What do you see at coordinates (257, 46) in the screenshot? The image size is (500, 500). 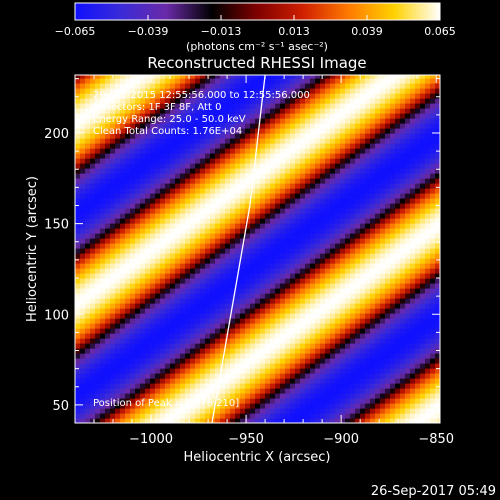 I see `colorbar-units: (photons cm⁻² s⁻¹ asec⁻²)` at bounding box center [257, 46].